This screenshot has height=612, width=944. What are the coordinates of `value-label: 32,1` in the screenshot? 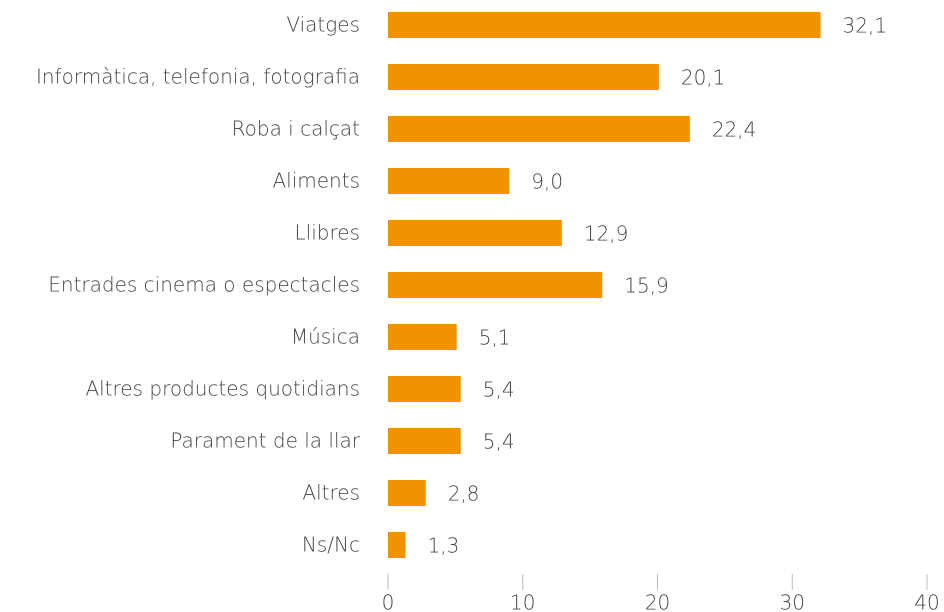 It's located at (865, 26).